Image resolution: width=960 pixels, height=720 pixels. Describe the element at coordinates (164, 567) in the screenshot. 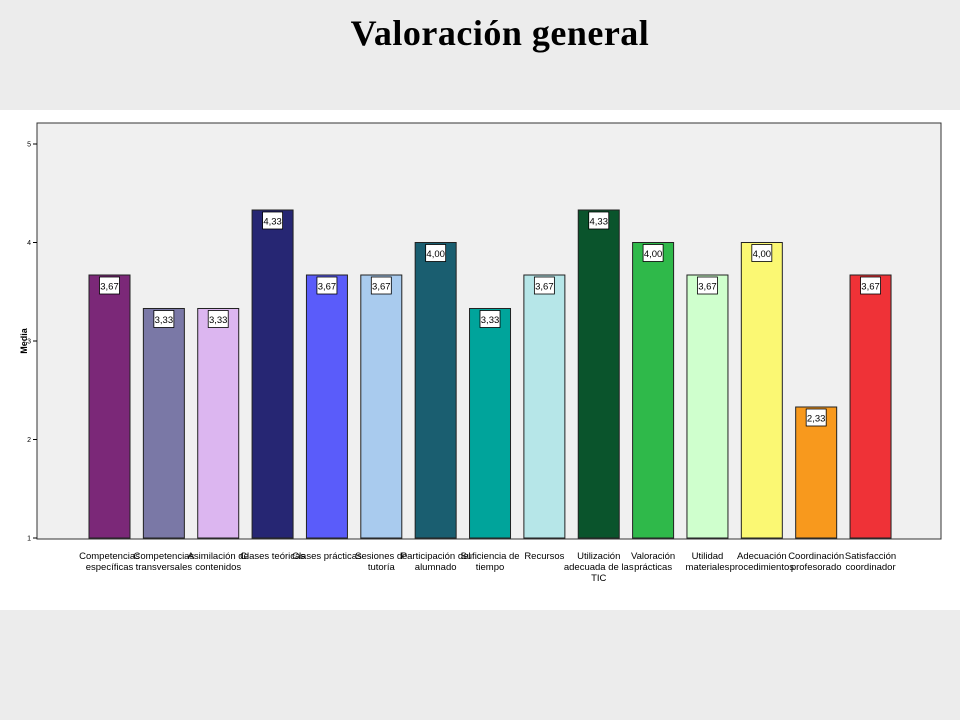

I see `x-category-label-line: transversales` at that location.